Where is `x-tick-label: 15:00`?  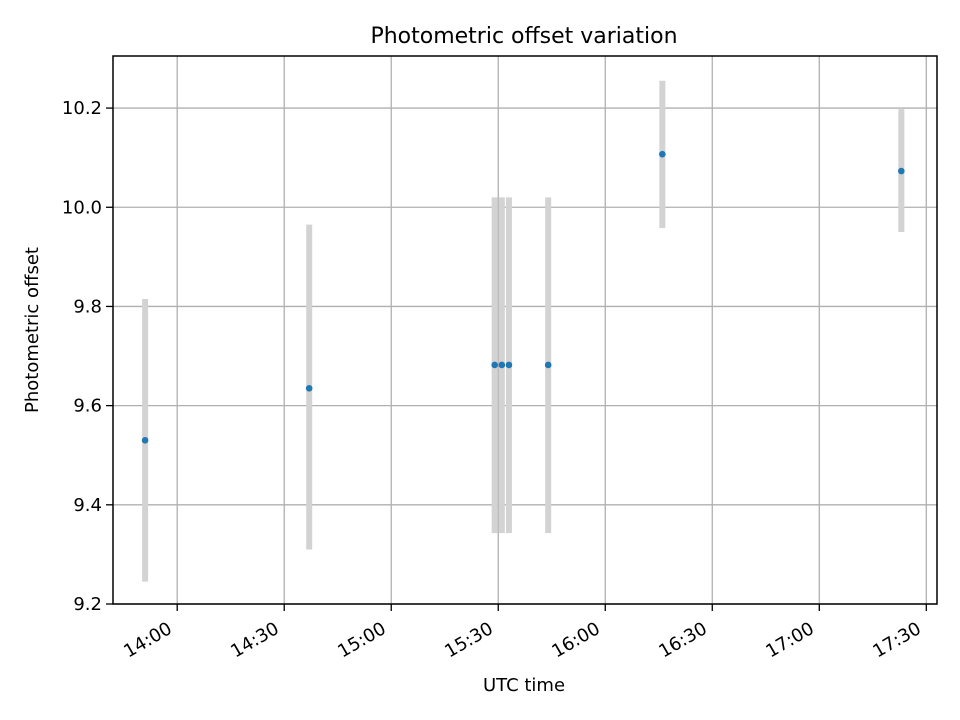
x-tick-label: 15:00 is located at coordinates (361, 640).